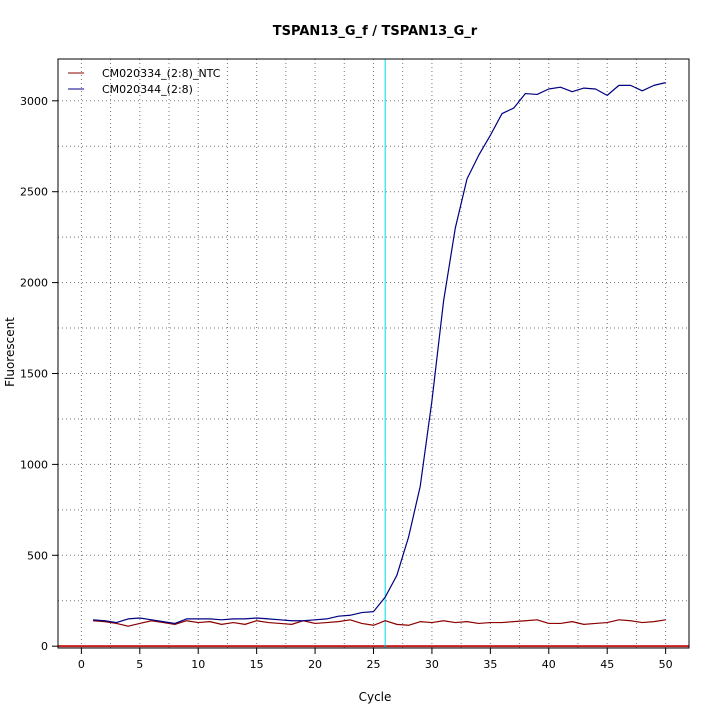 The image size is (720, 720). I want to click on x-tick-label: 20, so click(315, 664).